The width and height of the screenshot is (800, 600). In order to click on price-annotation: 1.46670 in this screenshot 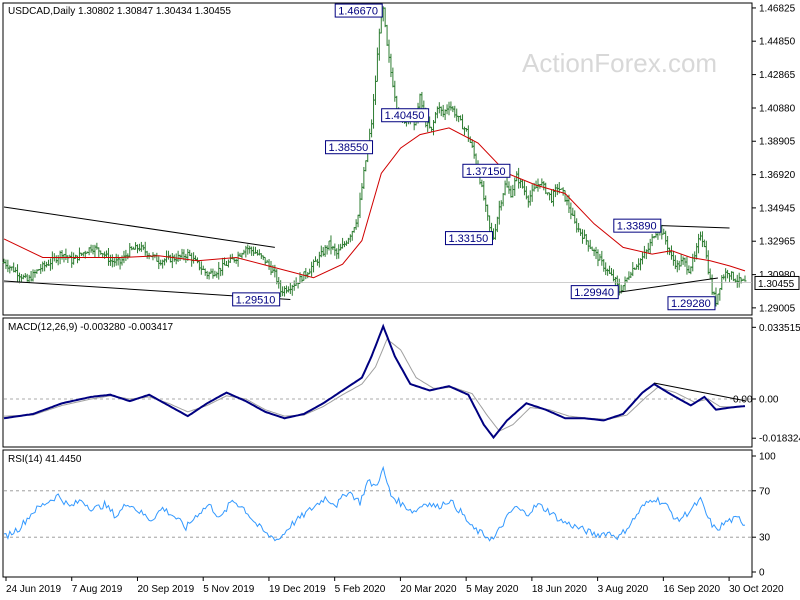, I will do `click(358, 10)`.